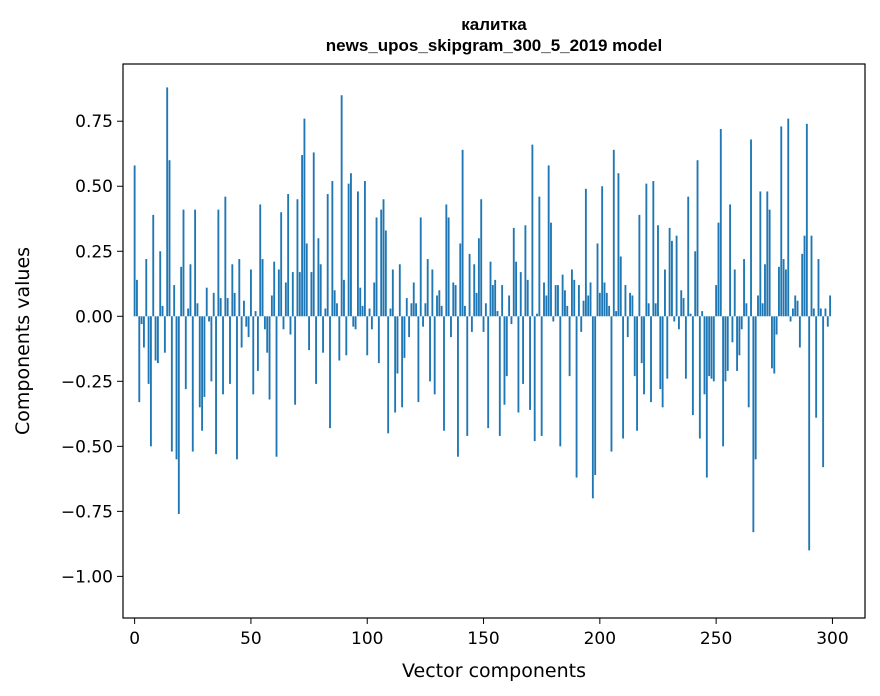 The height and width of the screenshot is (696, 880). I want to click on y-tick-label: 0.00, so click(94, 317).